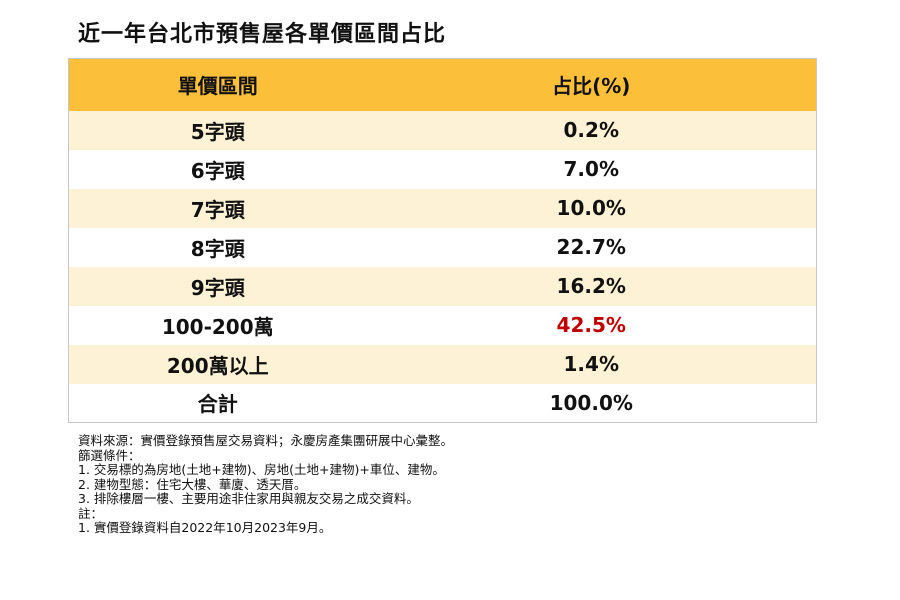  Describe the element at coordinates (266, 440) in the screenshot. I see `footnote-source: 資料來源：實價登錄預售屋交易資料；永慶房產集團研展中心彙整。` at that location.